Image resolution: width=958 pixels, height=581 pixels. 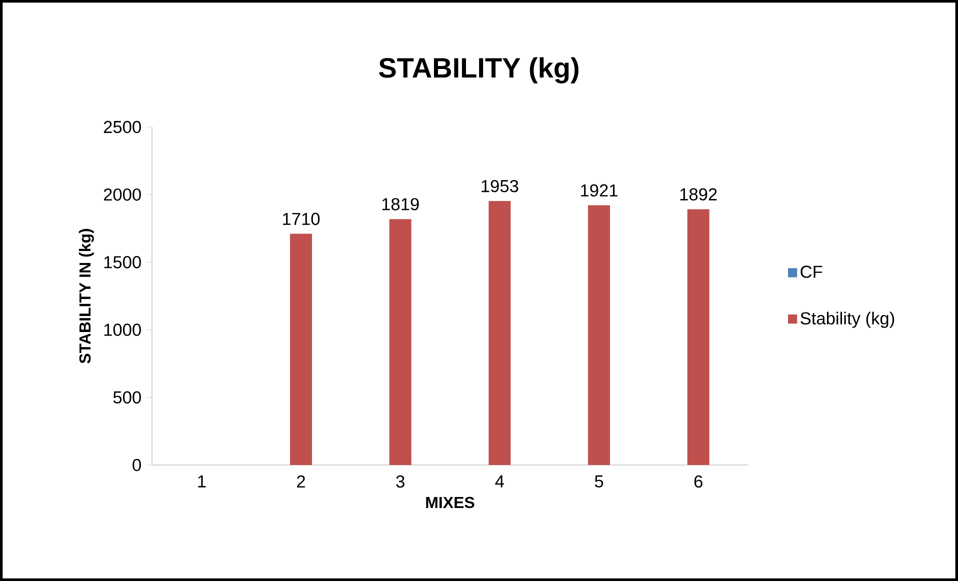 I want to click on data-label: 1953, so click(x=500, y=186).